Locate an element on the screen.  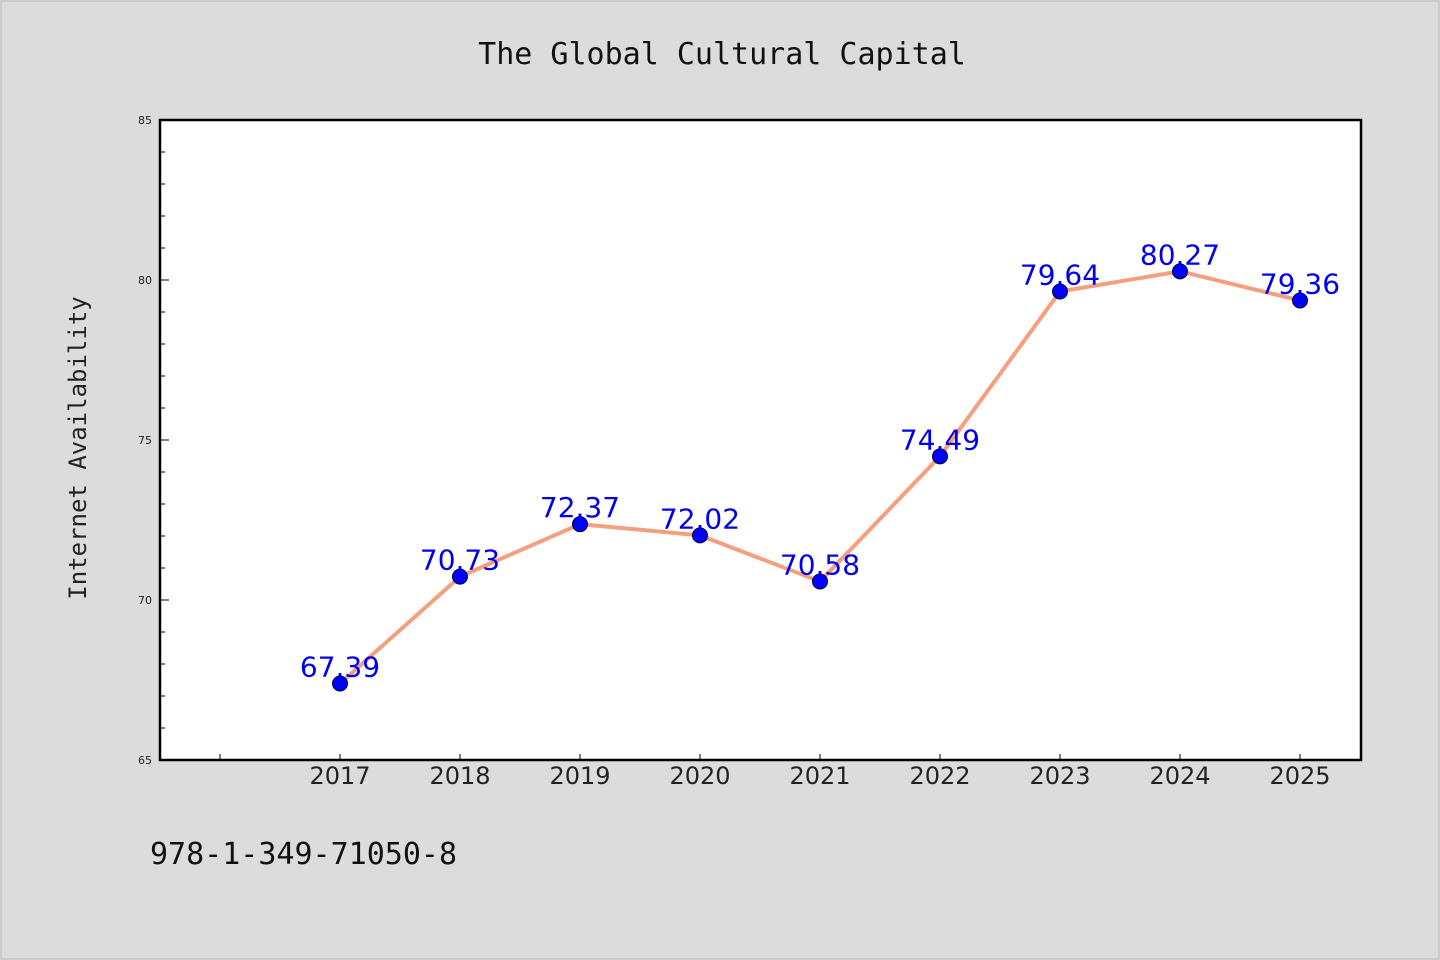
y-tick-label: 85 is located at coordinates (145, 120).